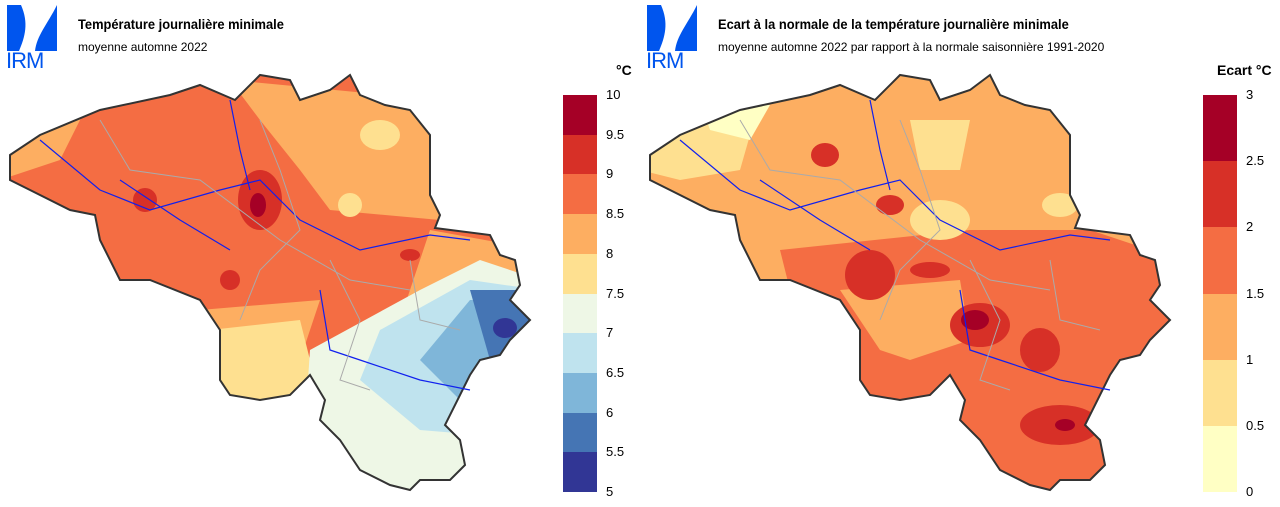  I want to click on legend-tick-label: 6.5, so click(615, 372).